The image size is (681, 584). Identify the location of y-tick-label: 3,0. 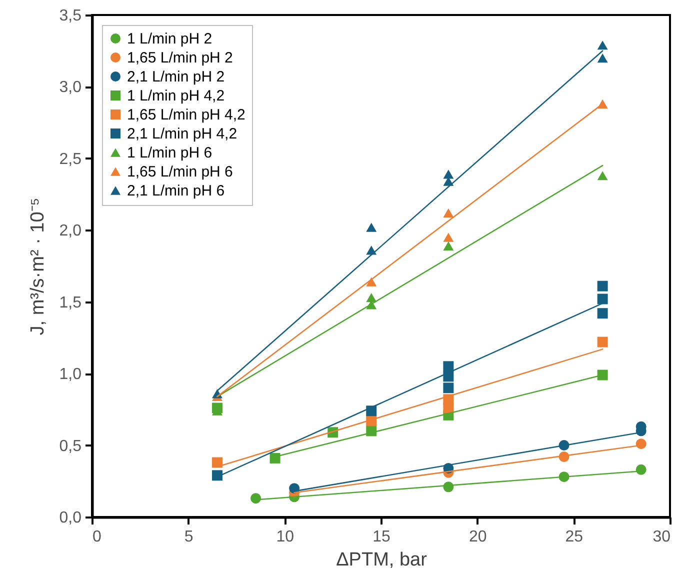
(70, 87).